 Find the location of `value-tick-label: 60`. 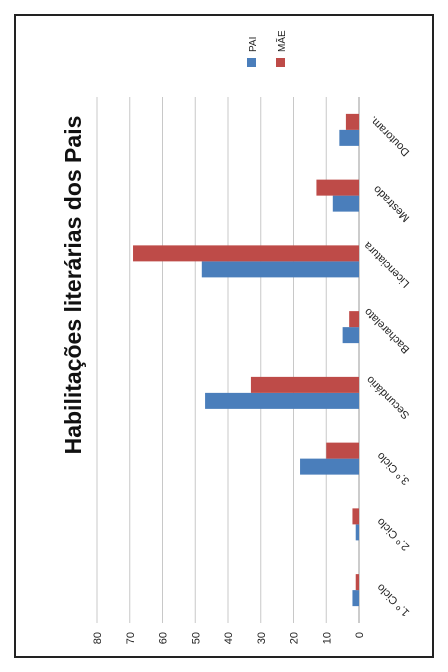

value-tick-label: 60 is located at coordinates (164, 638).